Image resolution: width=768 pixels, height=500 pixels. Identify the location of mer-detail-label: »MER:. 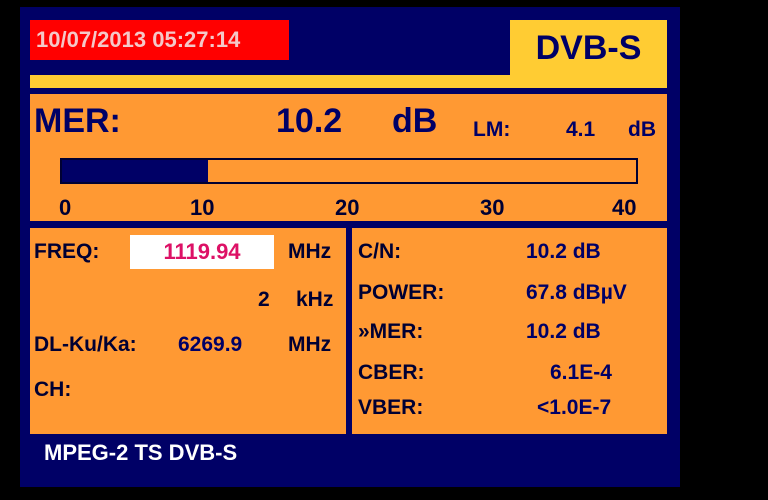
(391, 331).